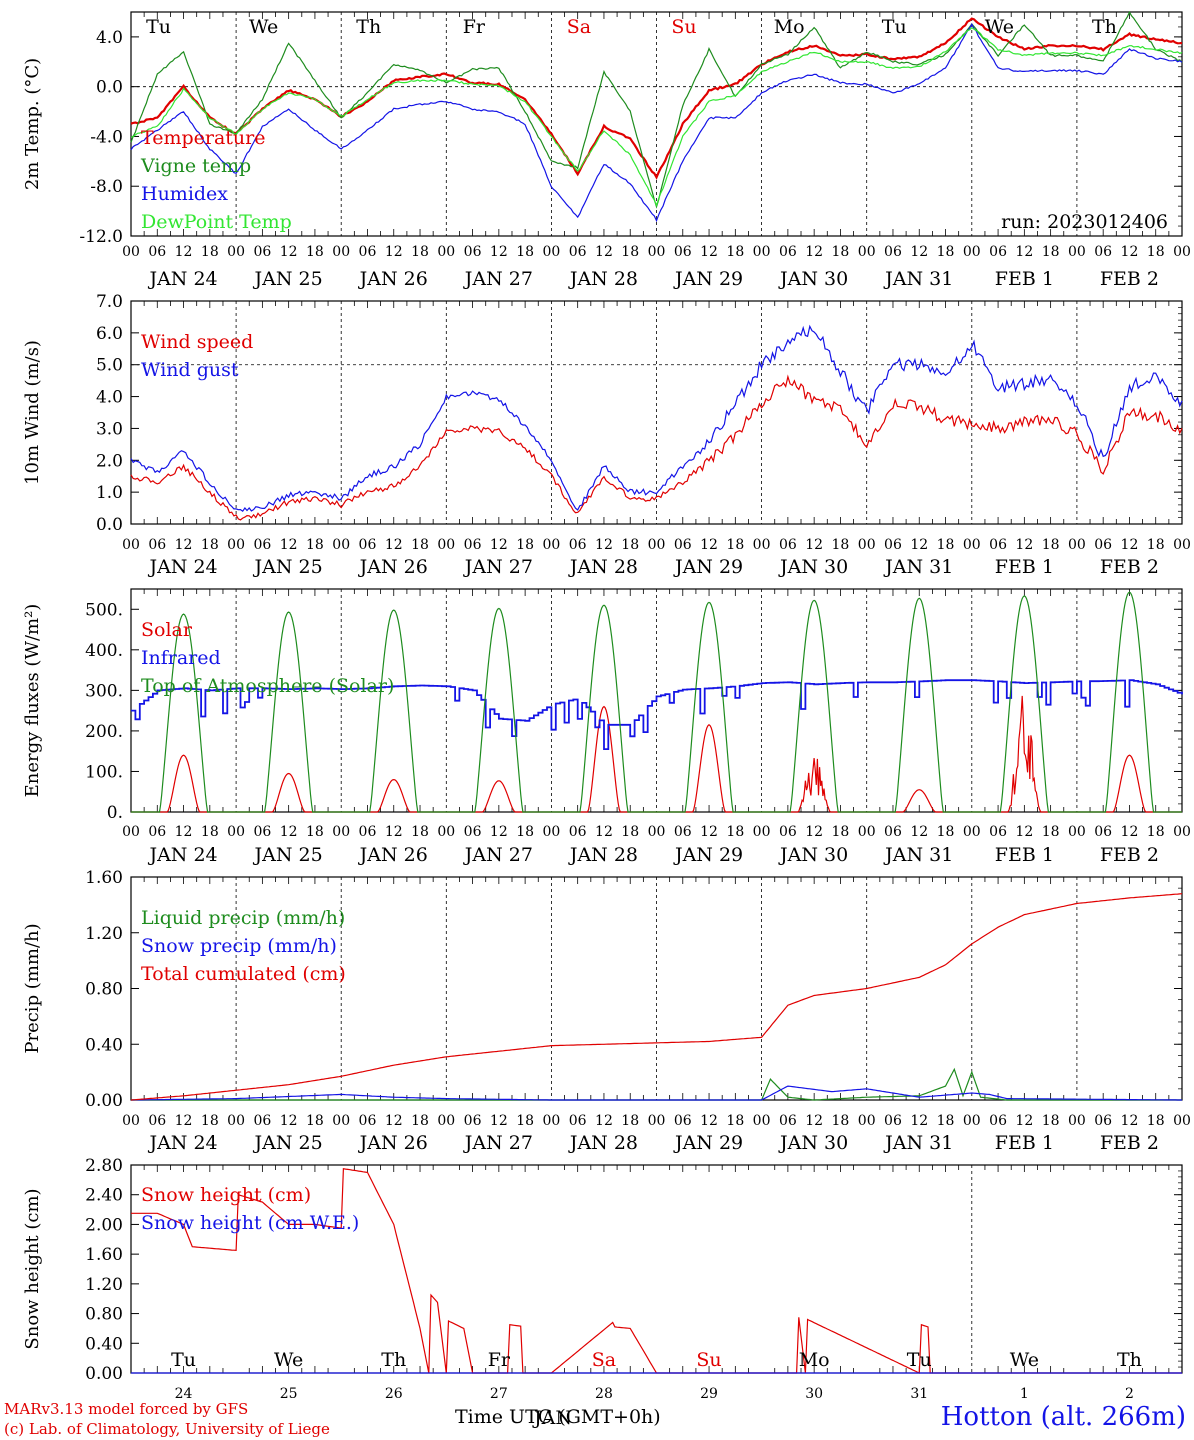  What do you see at coordinates (109, 525) in the screenshot?
I see `wind-y-tick-label: 0.0` at bounding box center [109, 525].